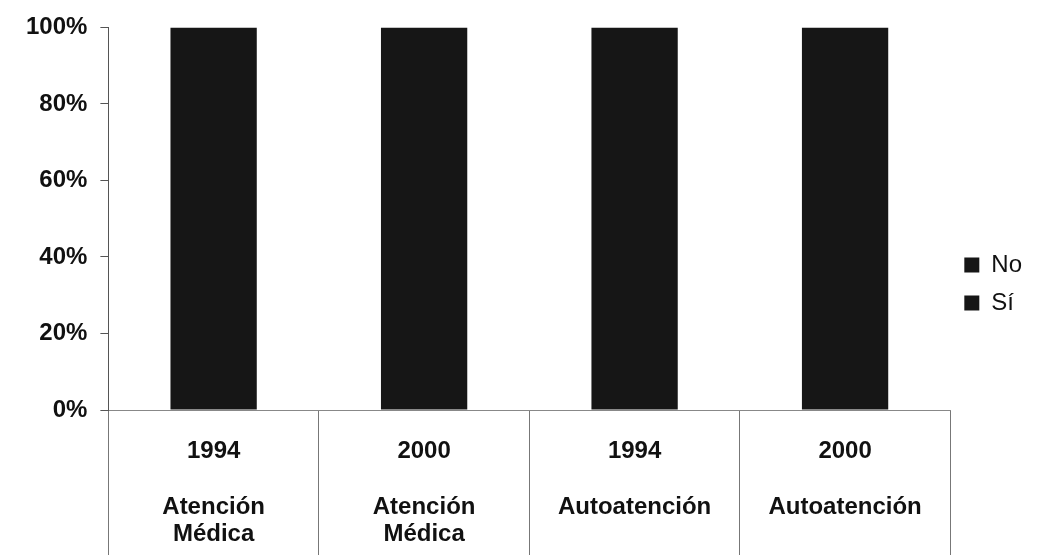  Describe the element at coordinates (213, 491) in the screenshot. I see `x-tick-label: 1994 Atención Médica` at that location.